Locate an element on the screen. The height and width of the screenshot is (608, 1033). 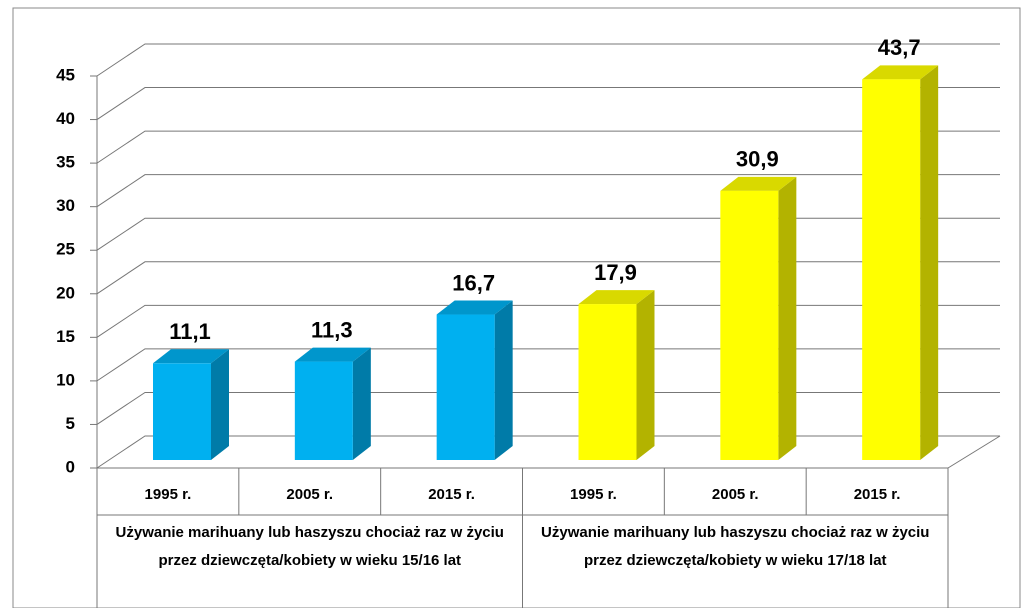
data-label: 30,9 is located at coordinates (757, 159).